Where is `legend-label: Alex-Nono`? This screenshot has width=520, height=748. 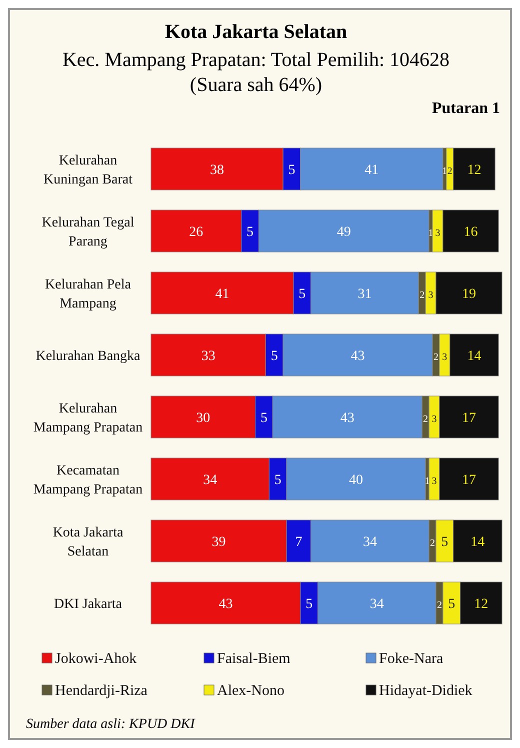
legend-label: Alex-Nono is located at coordinates (250, 691).